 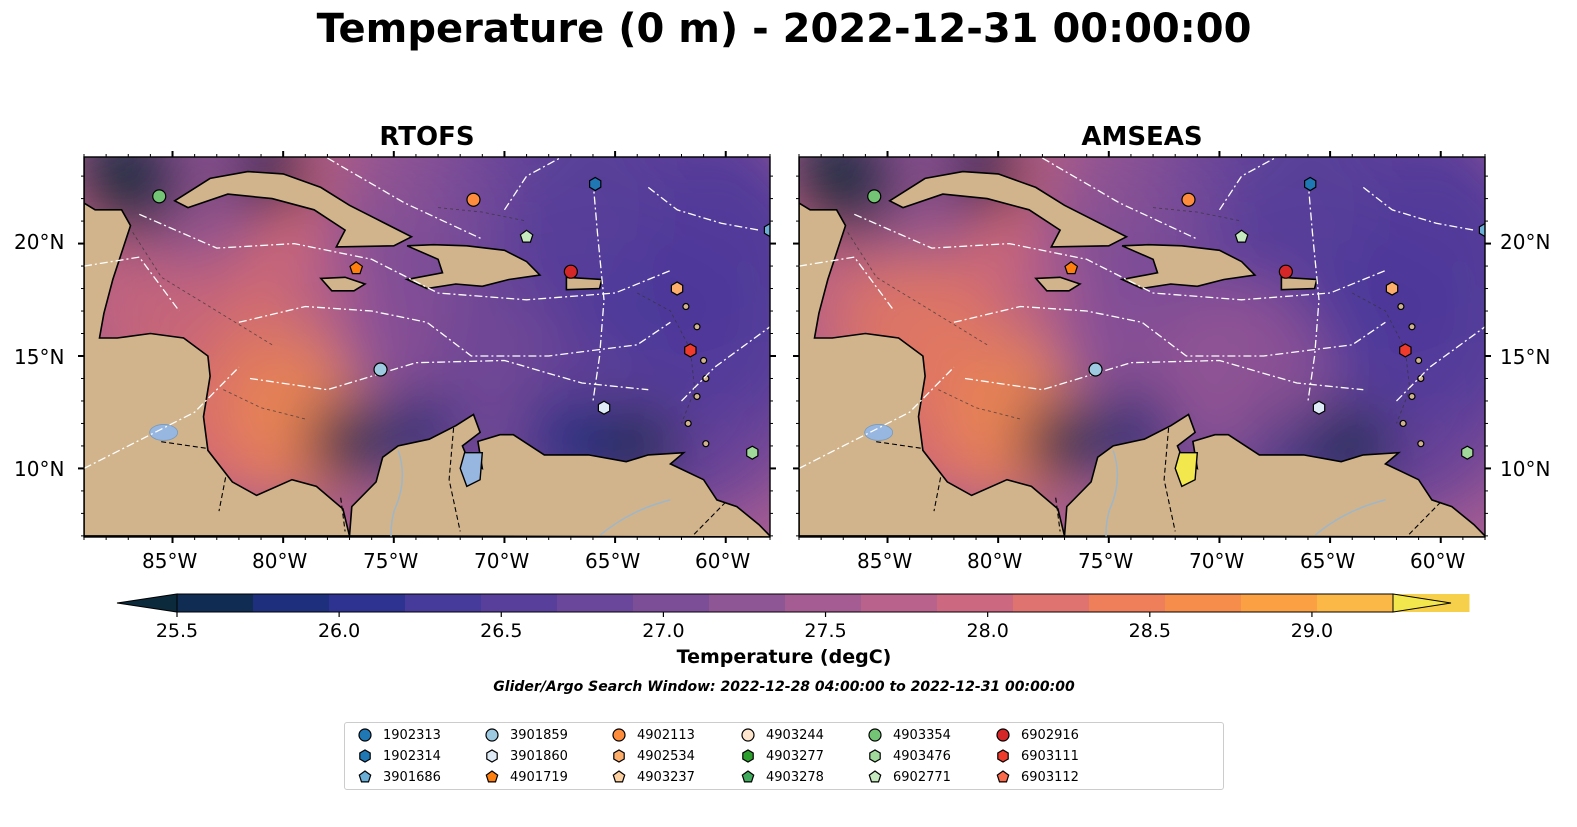 What do you see at coordinates (39, 469) in the screenshot?
I see `lat-label: 10°N` at bounding box center [39, 469].